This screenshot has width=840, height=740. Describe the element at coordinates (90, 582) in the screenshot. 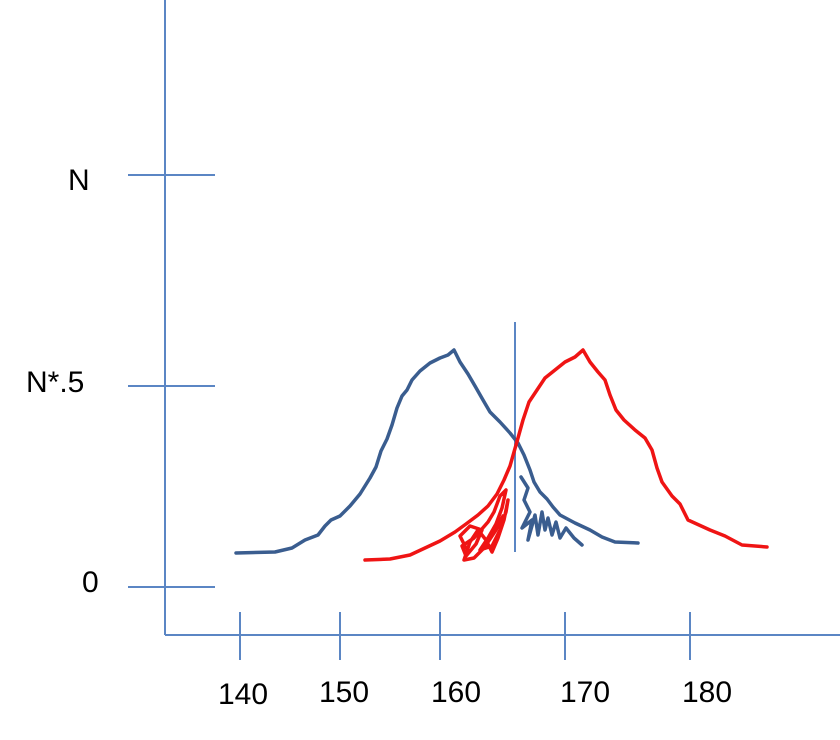

I see `y-label-zero: 0` at that location.